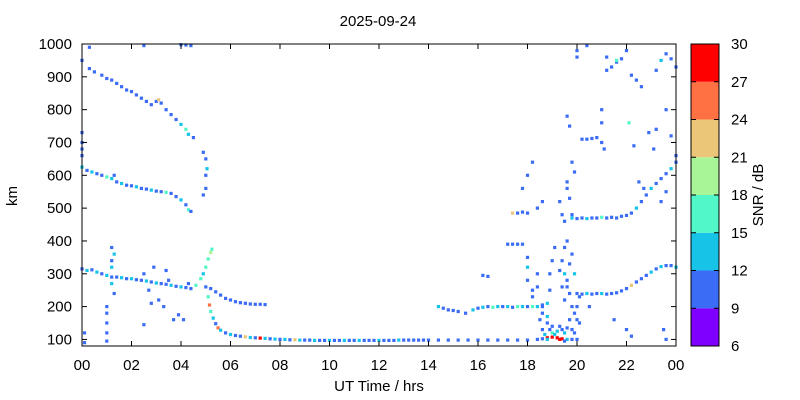 This screenshot has height=400, width=800. Describe the element at coordinates (626, 365) in the screenshot. I see `x-tick-label: 22` at that location.